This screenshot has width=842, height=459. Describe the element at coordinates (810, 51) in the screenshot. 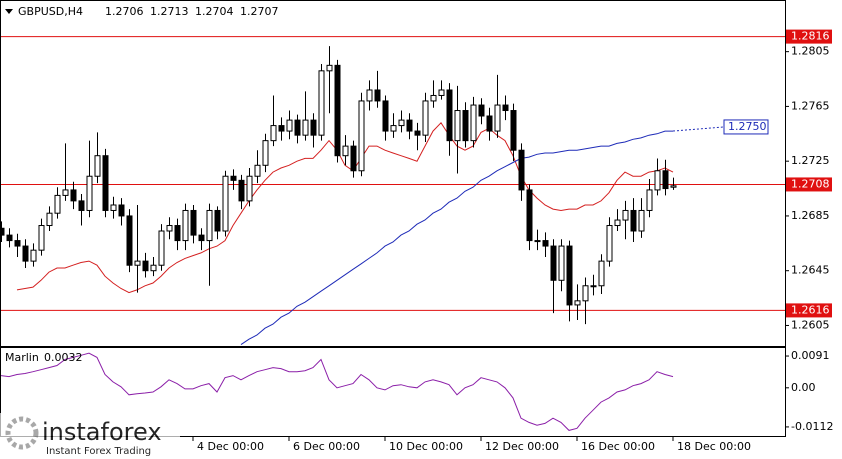

I see `y-tick-label: 1.2805` at that location.